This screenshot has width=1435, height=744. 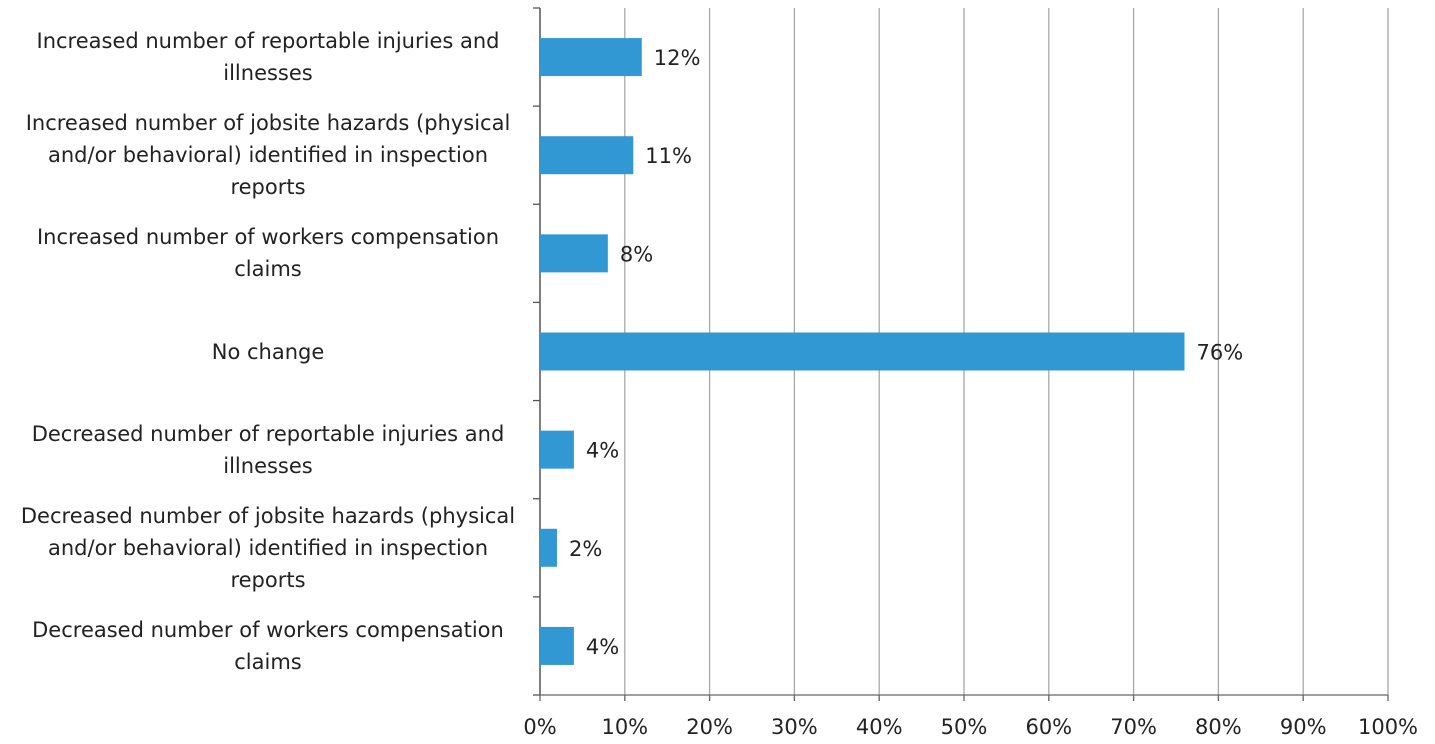 I want to click on value-label: 2%, so click(x=585, y=549).